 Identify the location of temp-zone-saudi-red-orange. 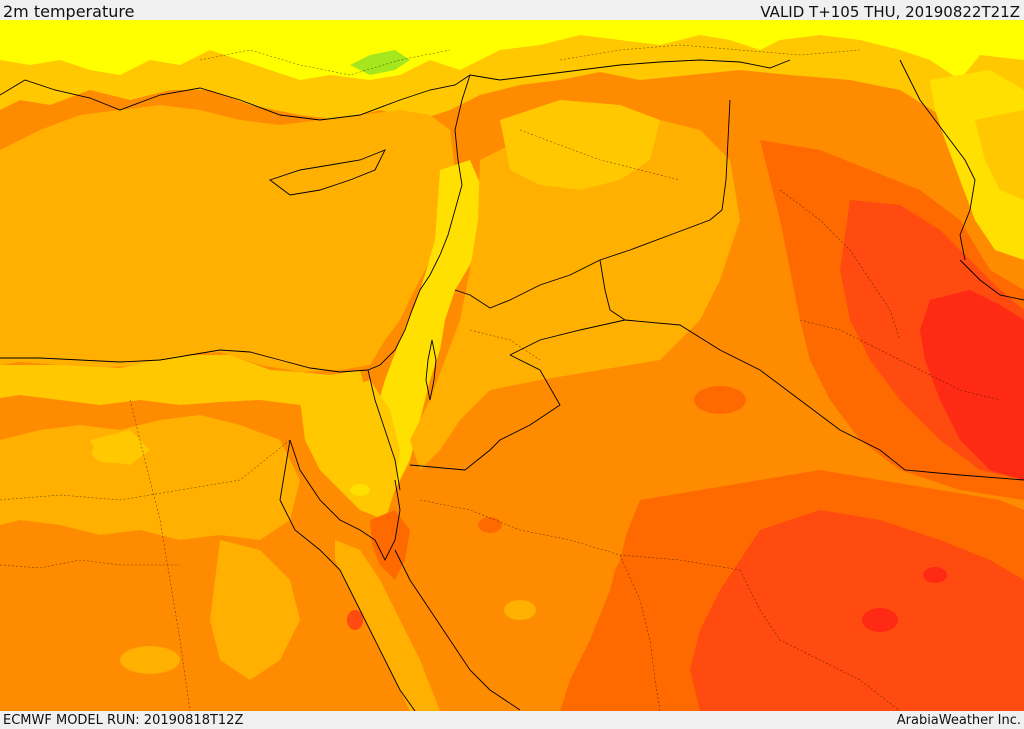
(857, 610).